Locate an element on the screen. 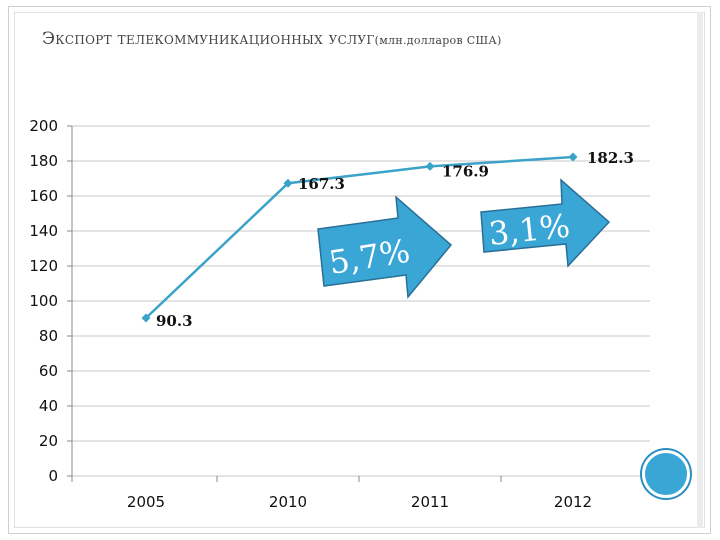  title-sub: (млн.долларов США) is located at coordinates (438, 40).